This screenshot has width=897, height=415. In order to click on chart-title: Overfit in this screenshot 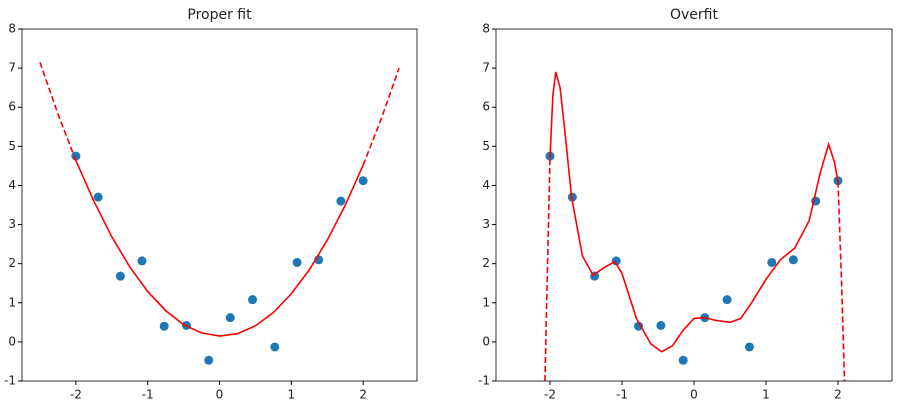, I will do `click(694, 15)`.